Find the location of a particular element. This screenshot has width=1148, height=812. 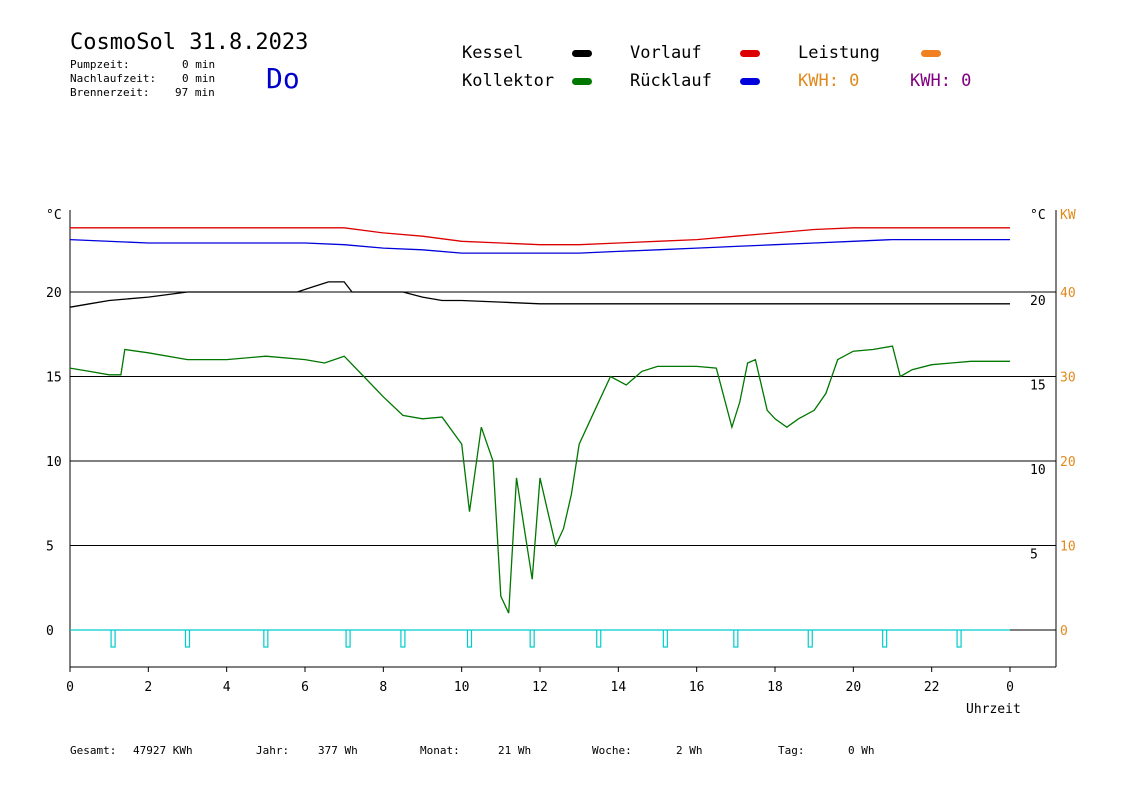

y-tick-label-right: 10 is located at coordinates (1038, 470).